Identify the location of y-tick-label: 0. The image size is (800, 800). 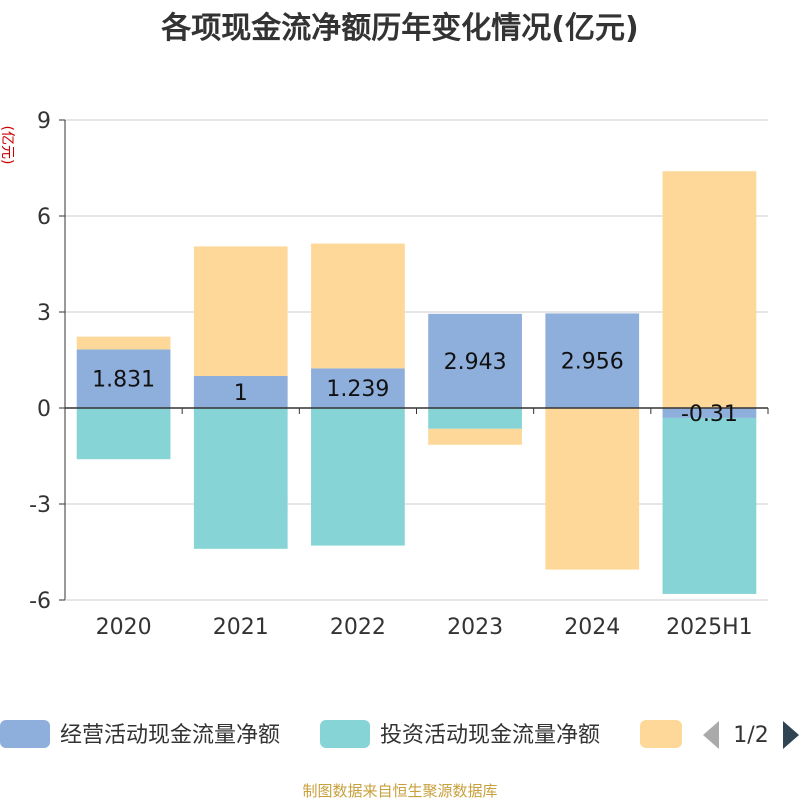
(44, 409).